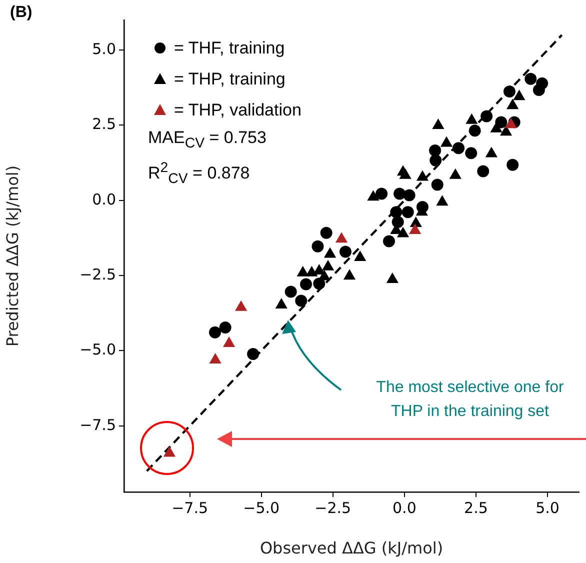 This screenshot has height=563, width=586. I want to click on y-tick-label: 5.0, so click(104, 49).